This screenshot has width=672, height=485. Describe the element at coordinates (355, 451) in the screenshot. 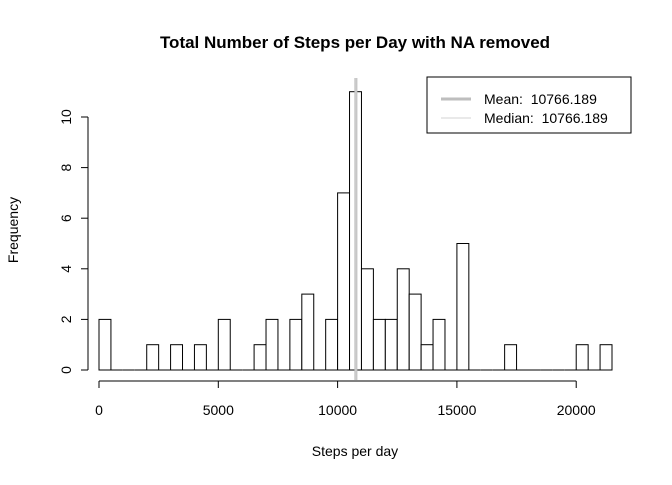

I see `x-axis-label: Steps per day` at that location.